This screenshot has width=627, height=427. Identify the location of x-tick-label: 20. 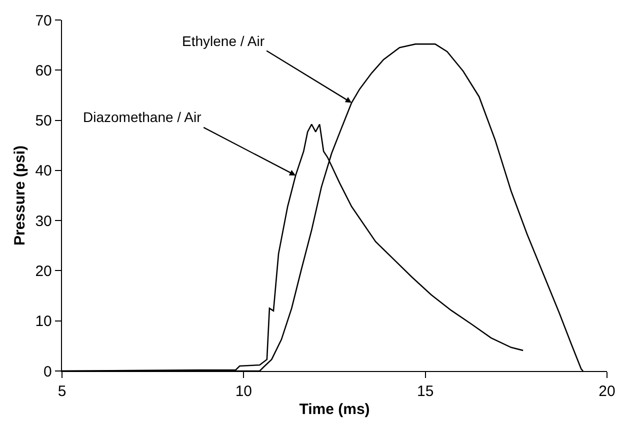
(607, 391).